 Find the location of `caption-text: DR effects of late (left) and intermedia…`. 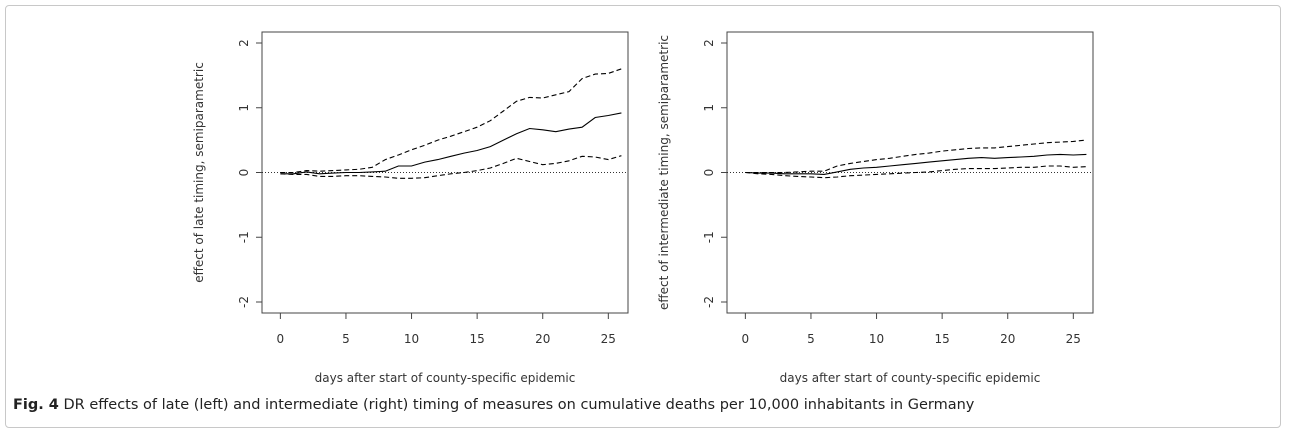

caption-text: DR effects of late (left) and intermedia… is located at coordinates (519, 405).